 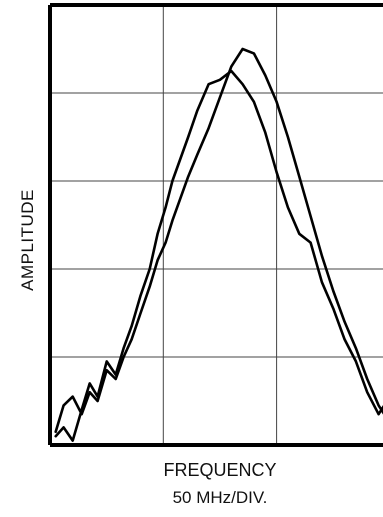 What do you see at coordinates (220, 470) in the screenshot?
I see `x-axis-label: FREQUENCY` at bounding box center [220, 470].